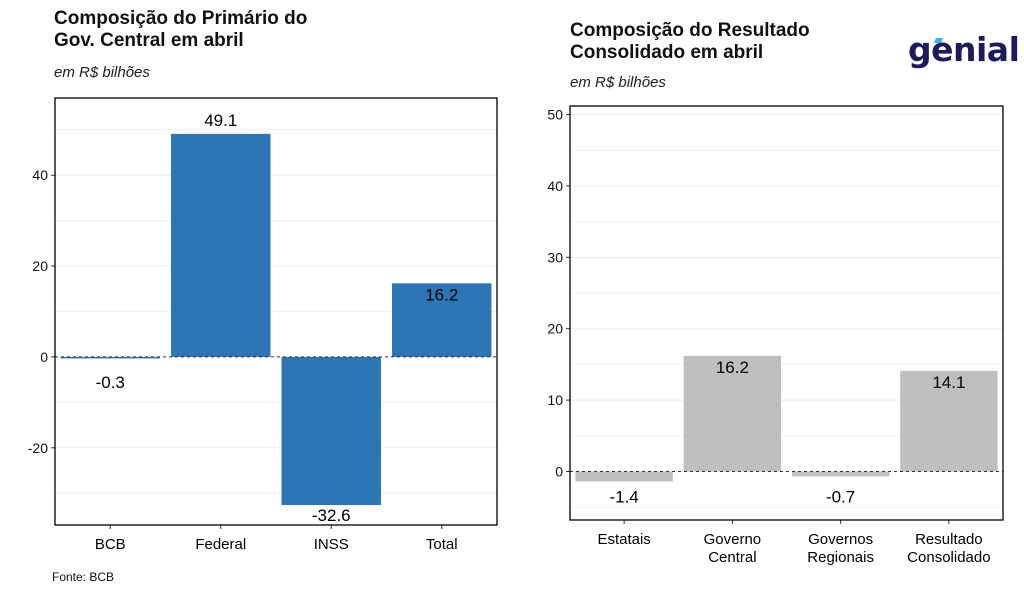  I want to click on genial-logo: genial, so click(964, 49).